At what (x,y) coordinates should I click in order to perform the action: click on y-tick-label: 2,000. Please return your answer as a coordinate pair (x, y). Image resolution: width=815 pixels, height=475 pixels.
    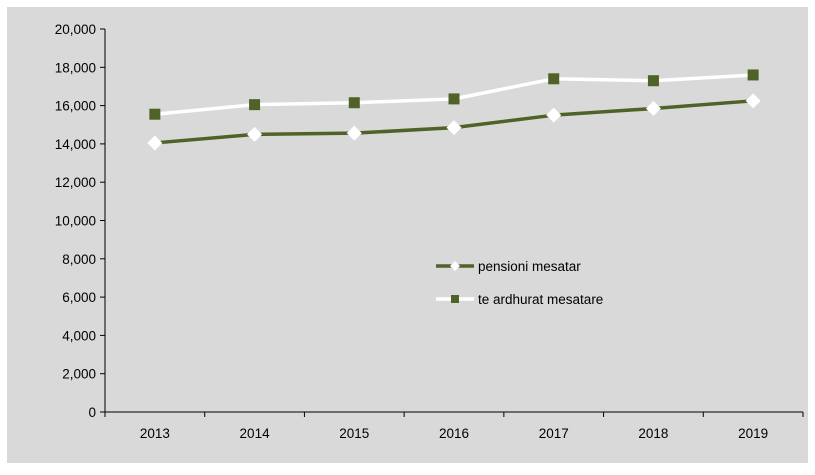
    Looking at the image, I should click on (79, 374).